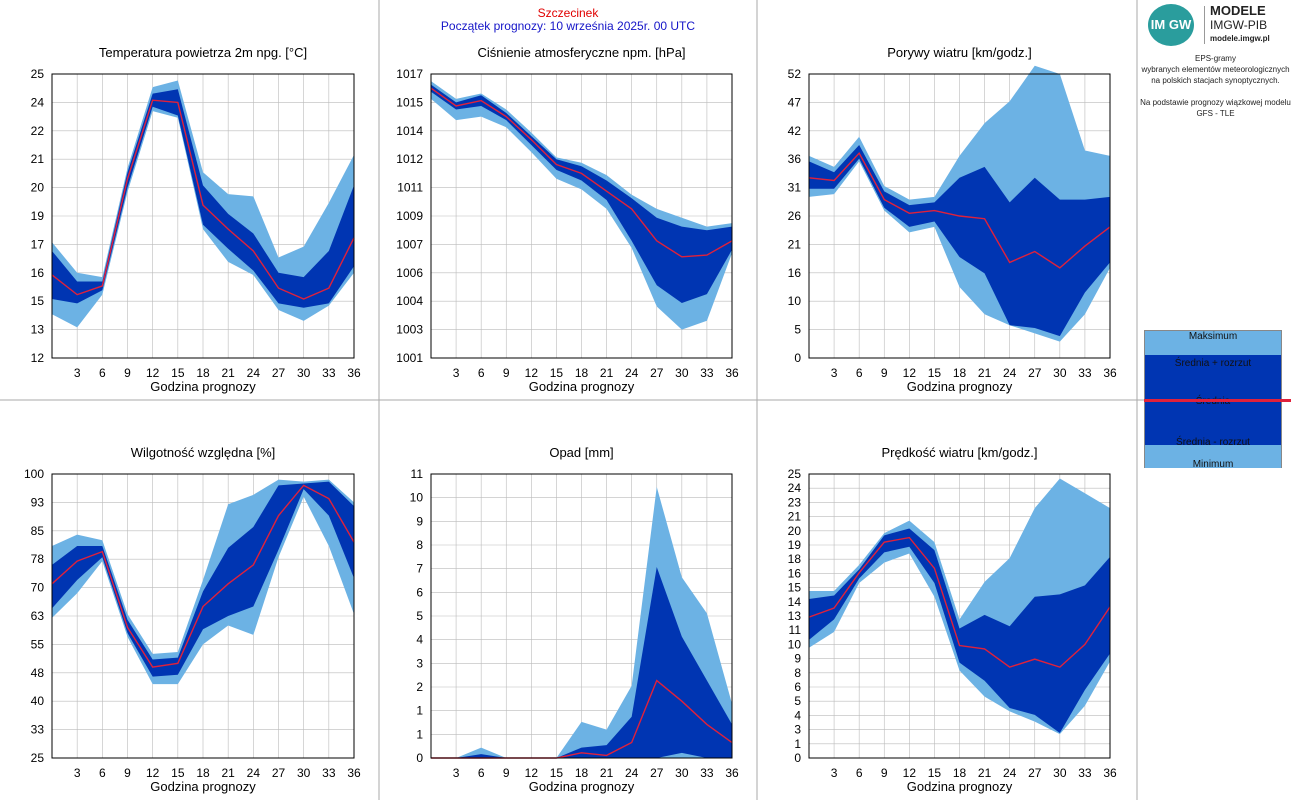 This screenshot has width=1291, height=800. I want to click on band-mean-spread, so click(959, 241).